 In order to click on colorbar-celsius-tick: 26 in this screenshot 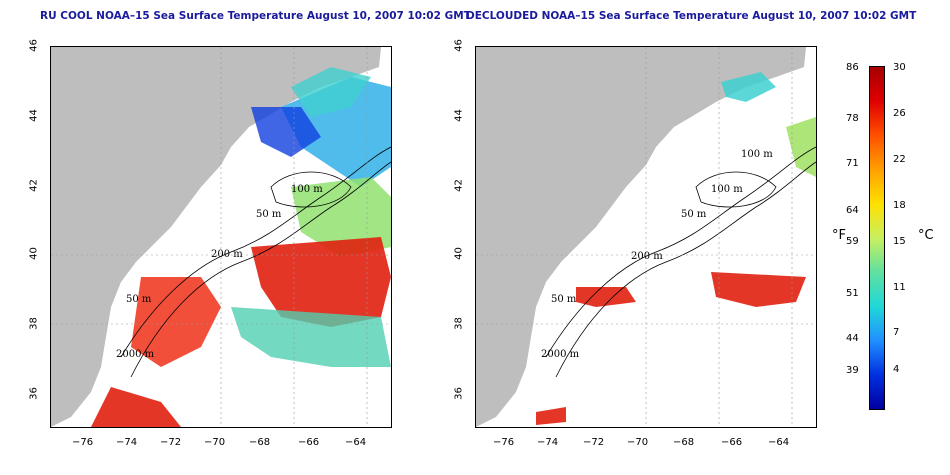, I will do `click(899, 113)`.